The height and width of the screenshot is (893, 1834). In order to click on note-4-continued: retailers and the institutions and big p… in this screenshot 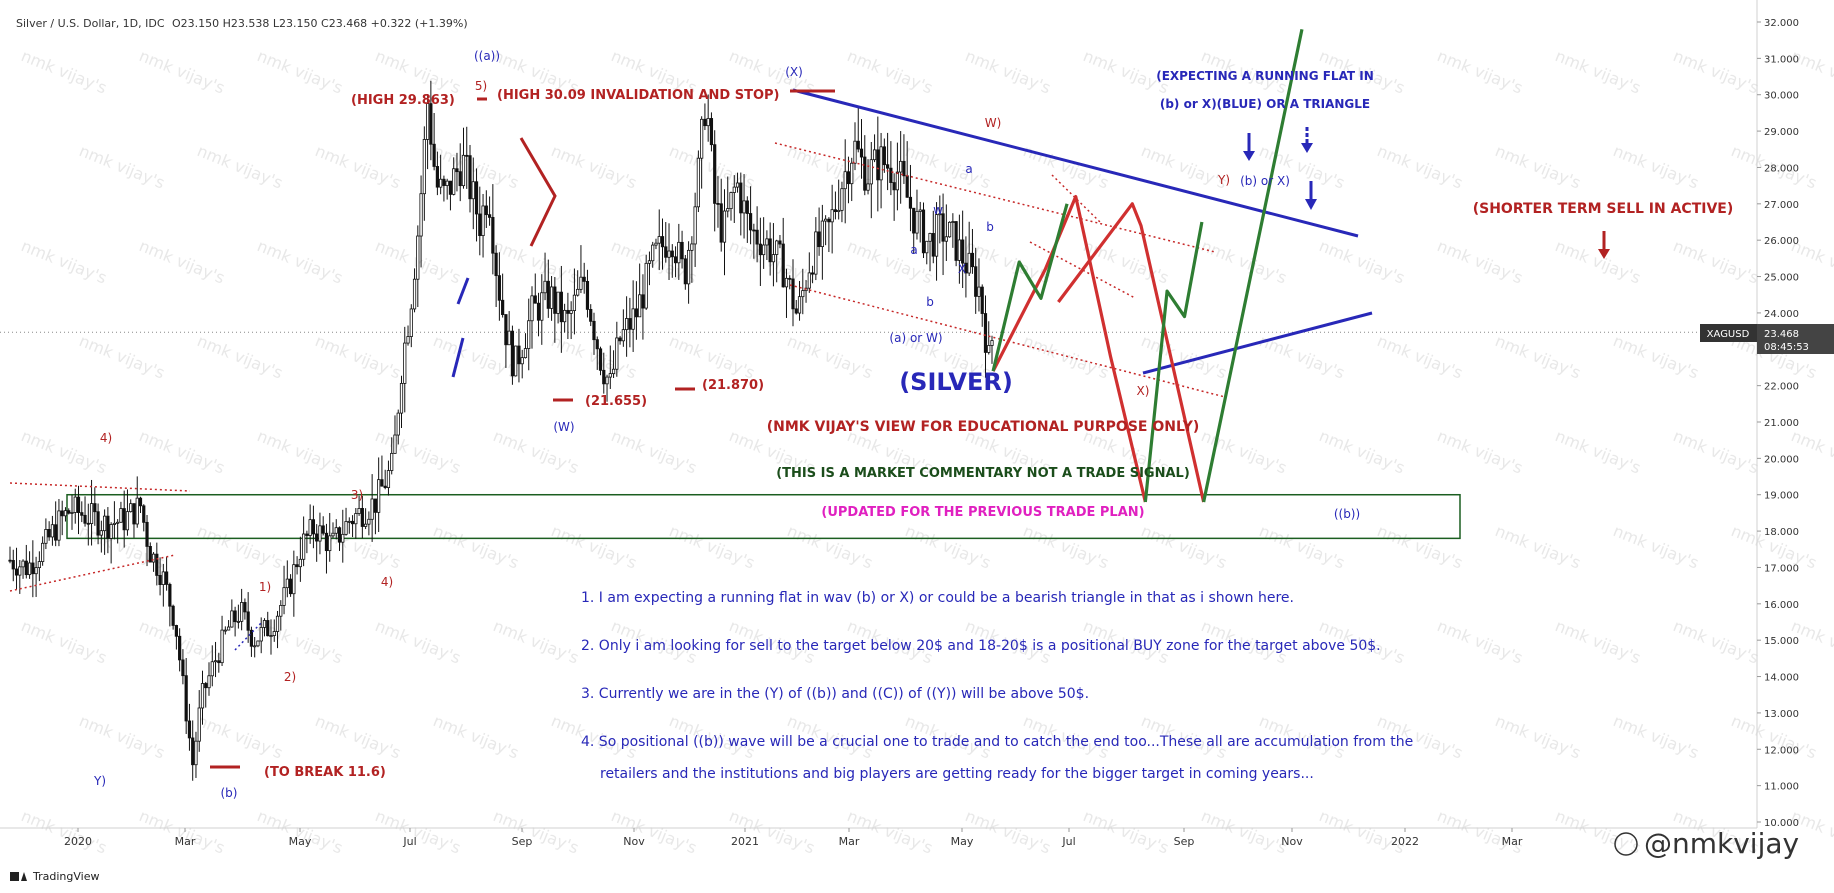, I will do `click(957, 774)`.